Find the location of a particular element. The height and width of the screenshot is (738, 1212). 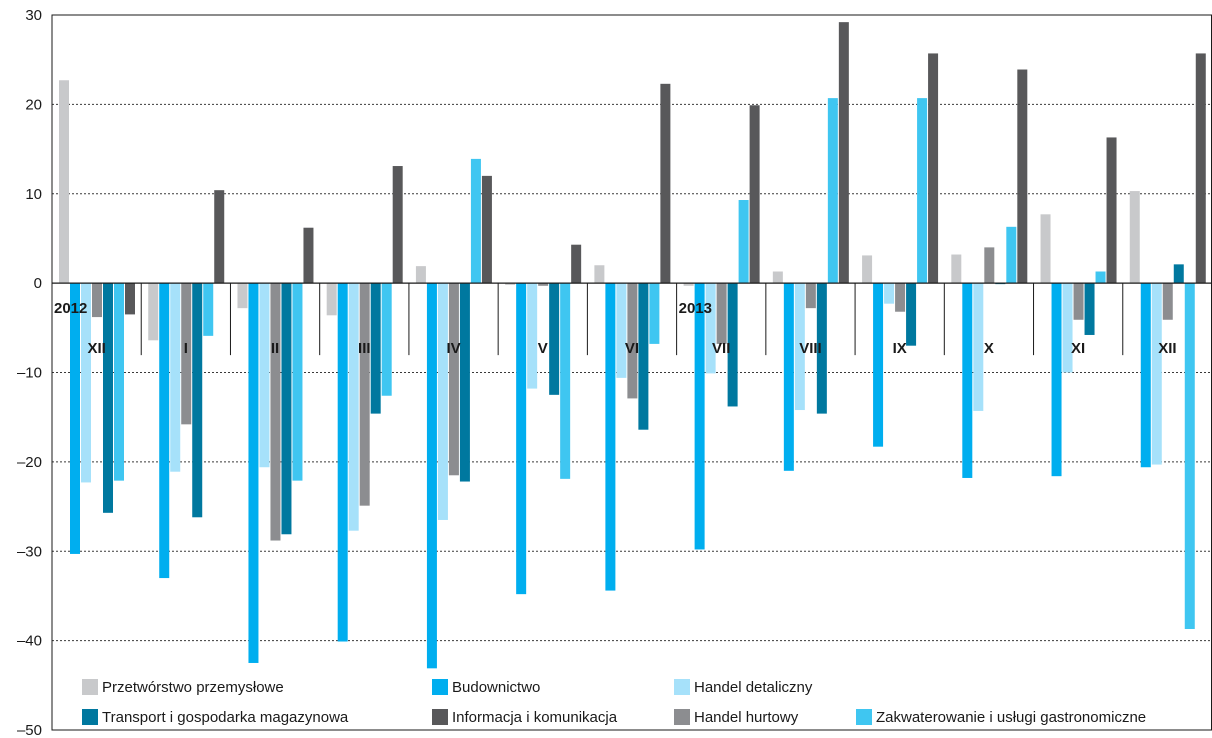

y-tick-label: –30 is located at coordinates (29, 551).